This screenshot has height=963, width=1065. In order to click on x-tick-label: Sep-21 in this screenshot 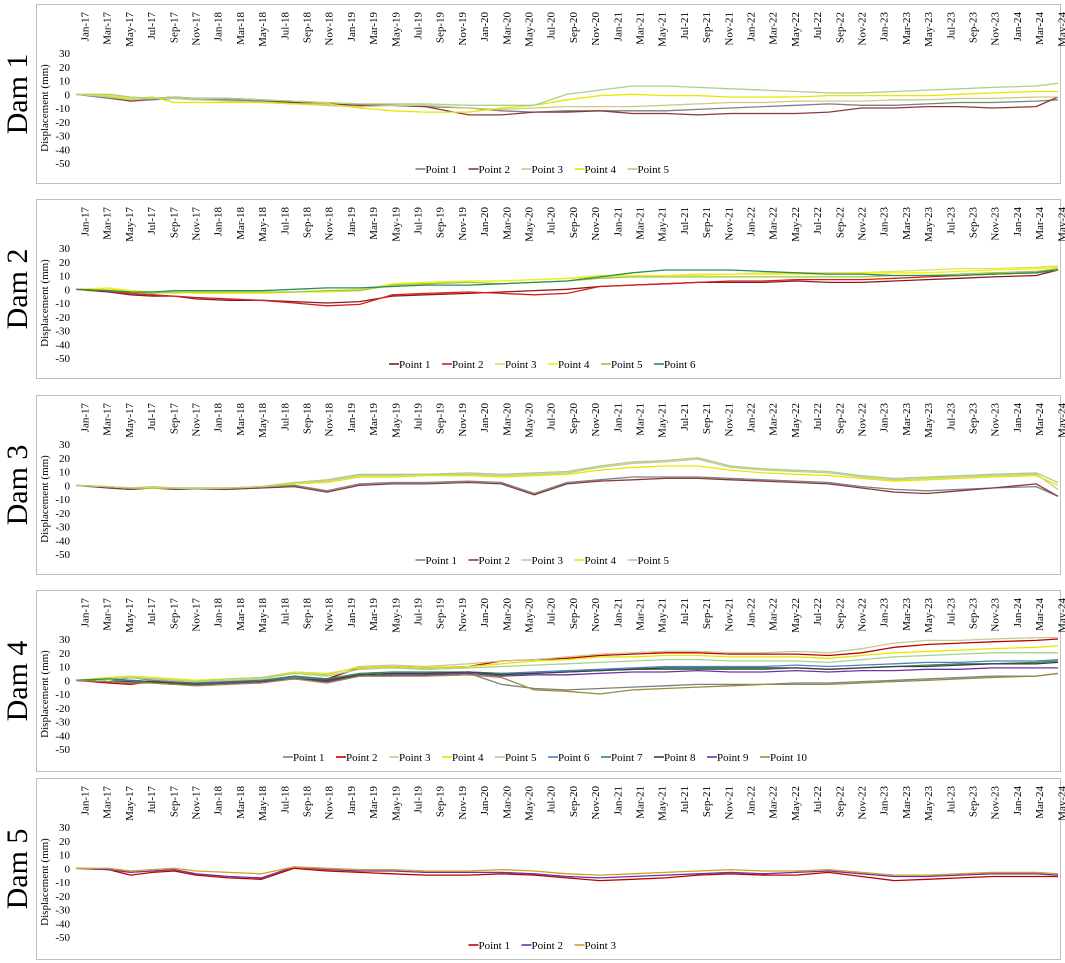, I will do `click(707, 801)`.